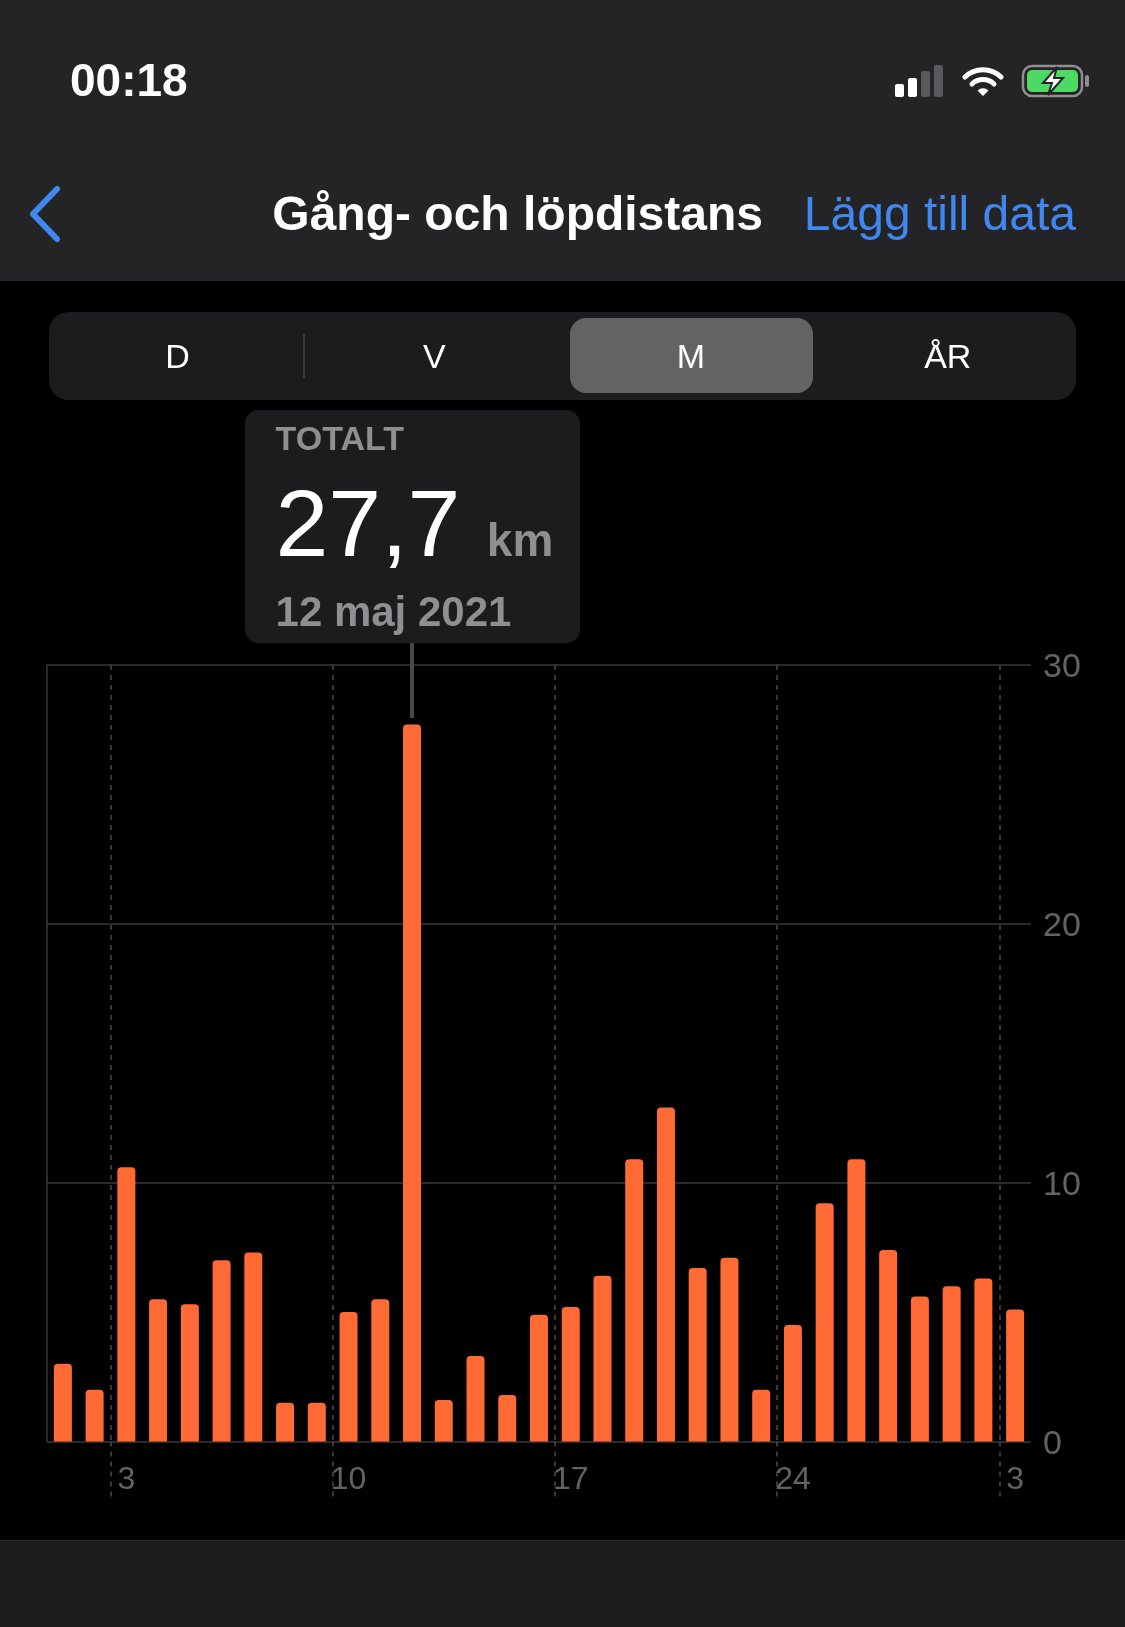 This screenshot has width=1125, height=1627. What do you see at coordinates (517, 214) in the screenshot?
I see `chart-title: Gång- och löpdistans` at bounding box center [517, 214].